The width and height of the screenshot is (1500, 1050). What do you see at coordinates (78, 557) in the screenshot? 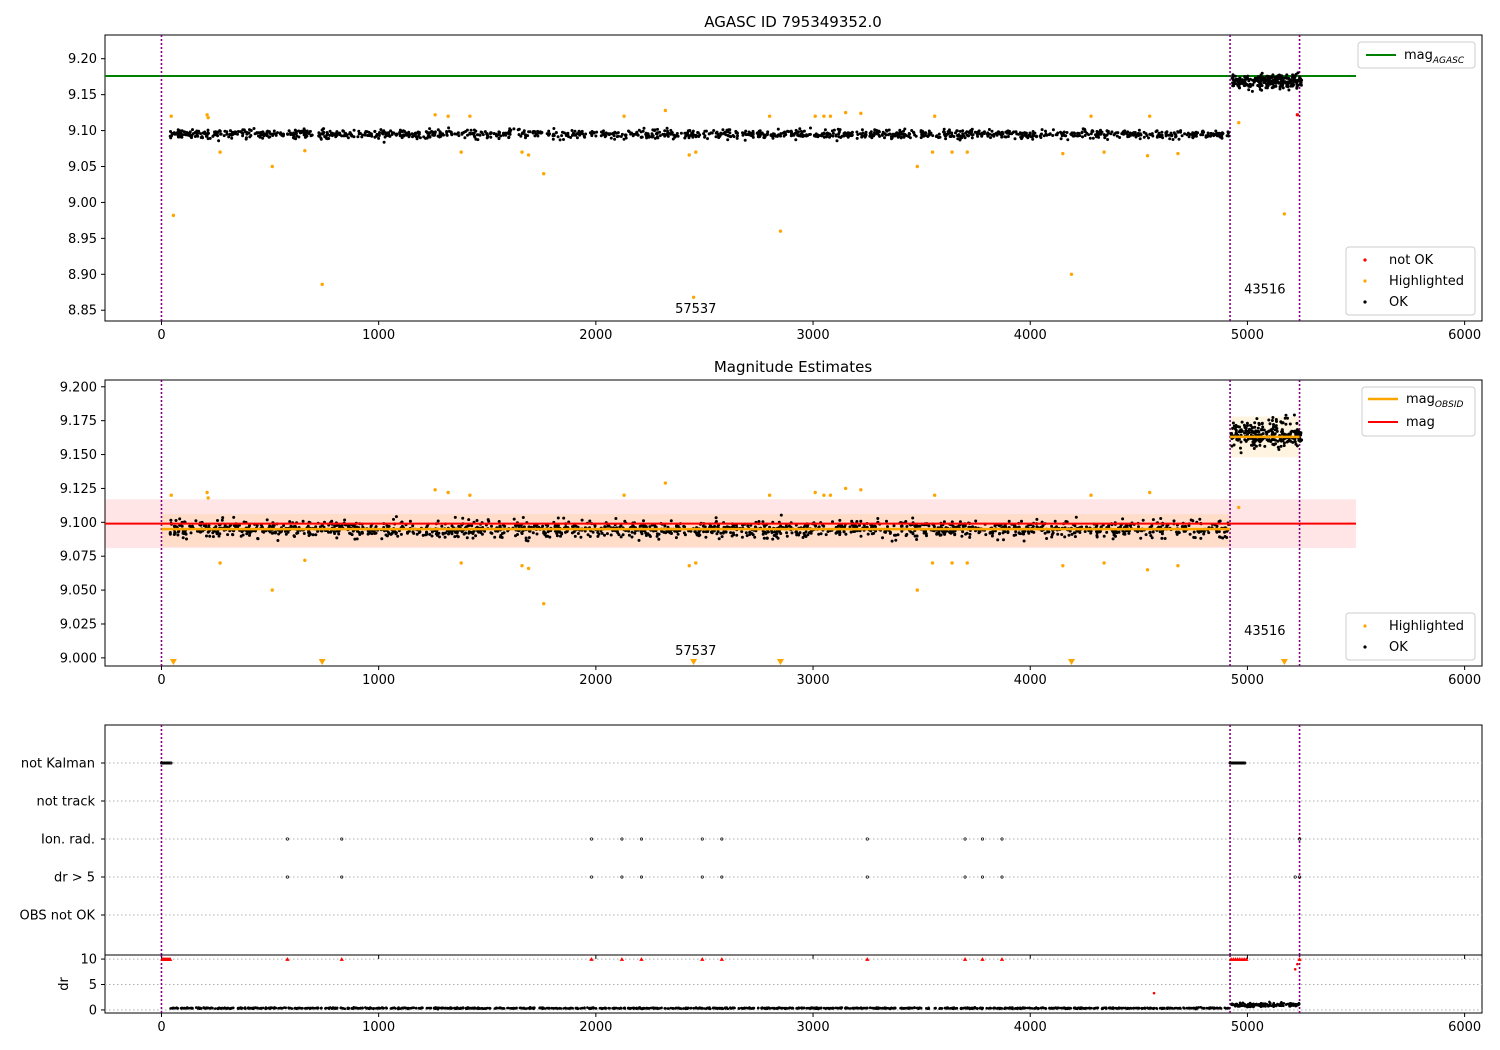
I see `y-tick-label: 9.075` at bounding box center [78, 557].